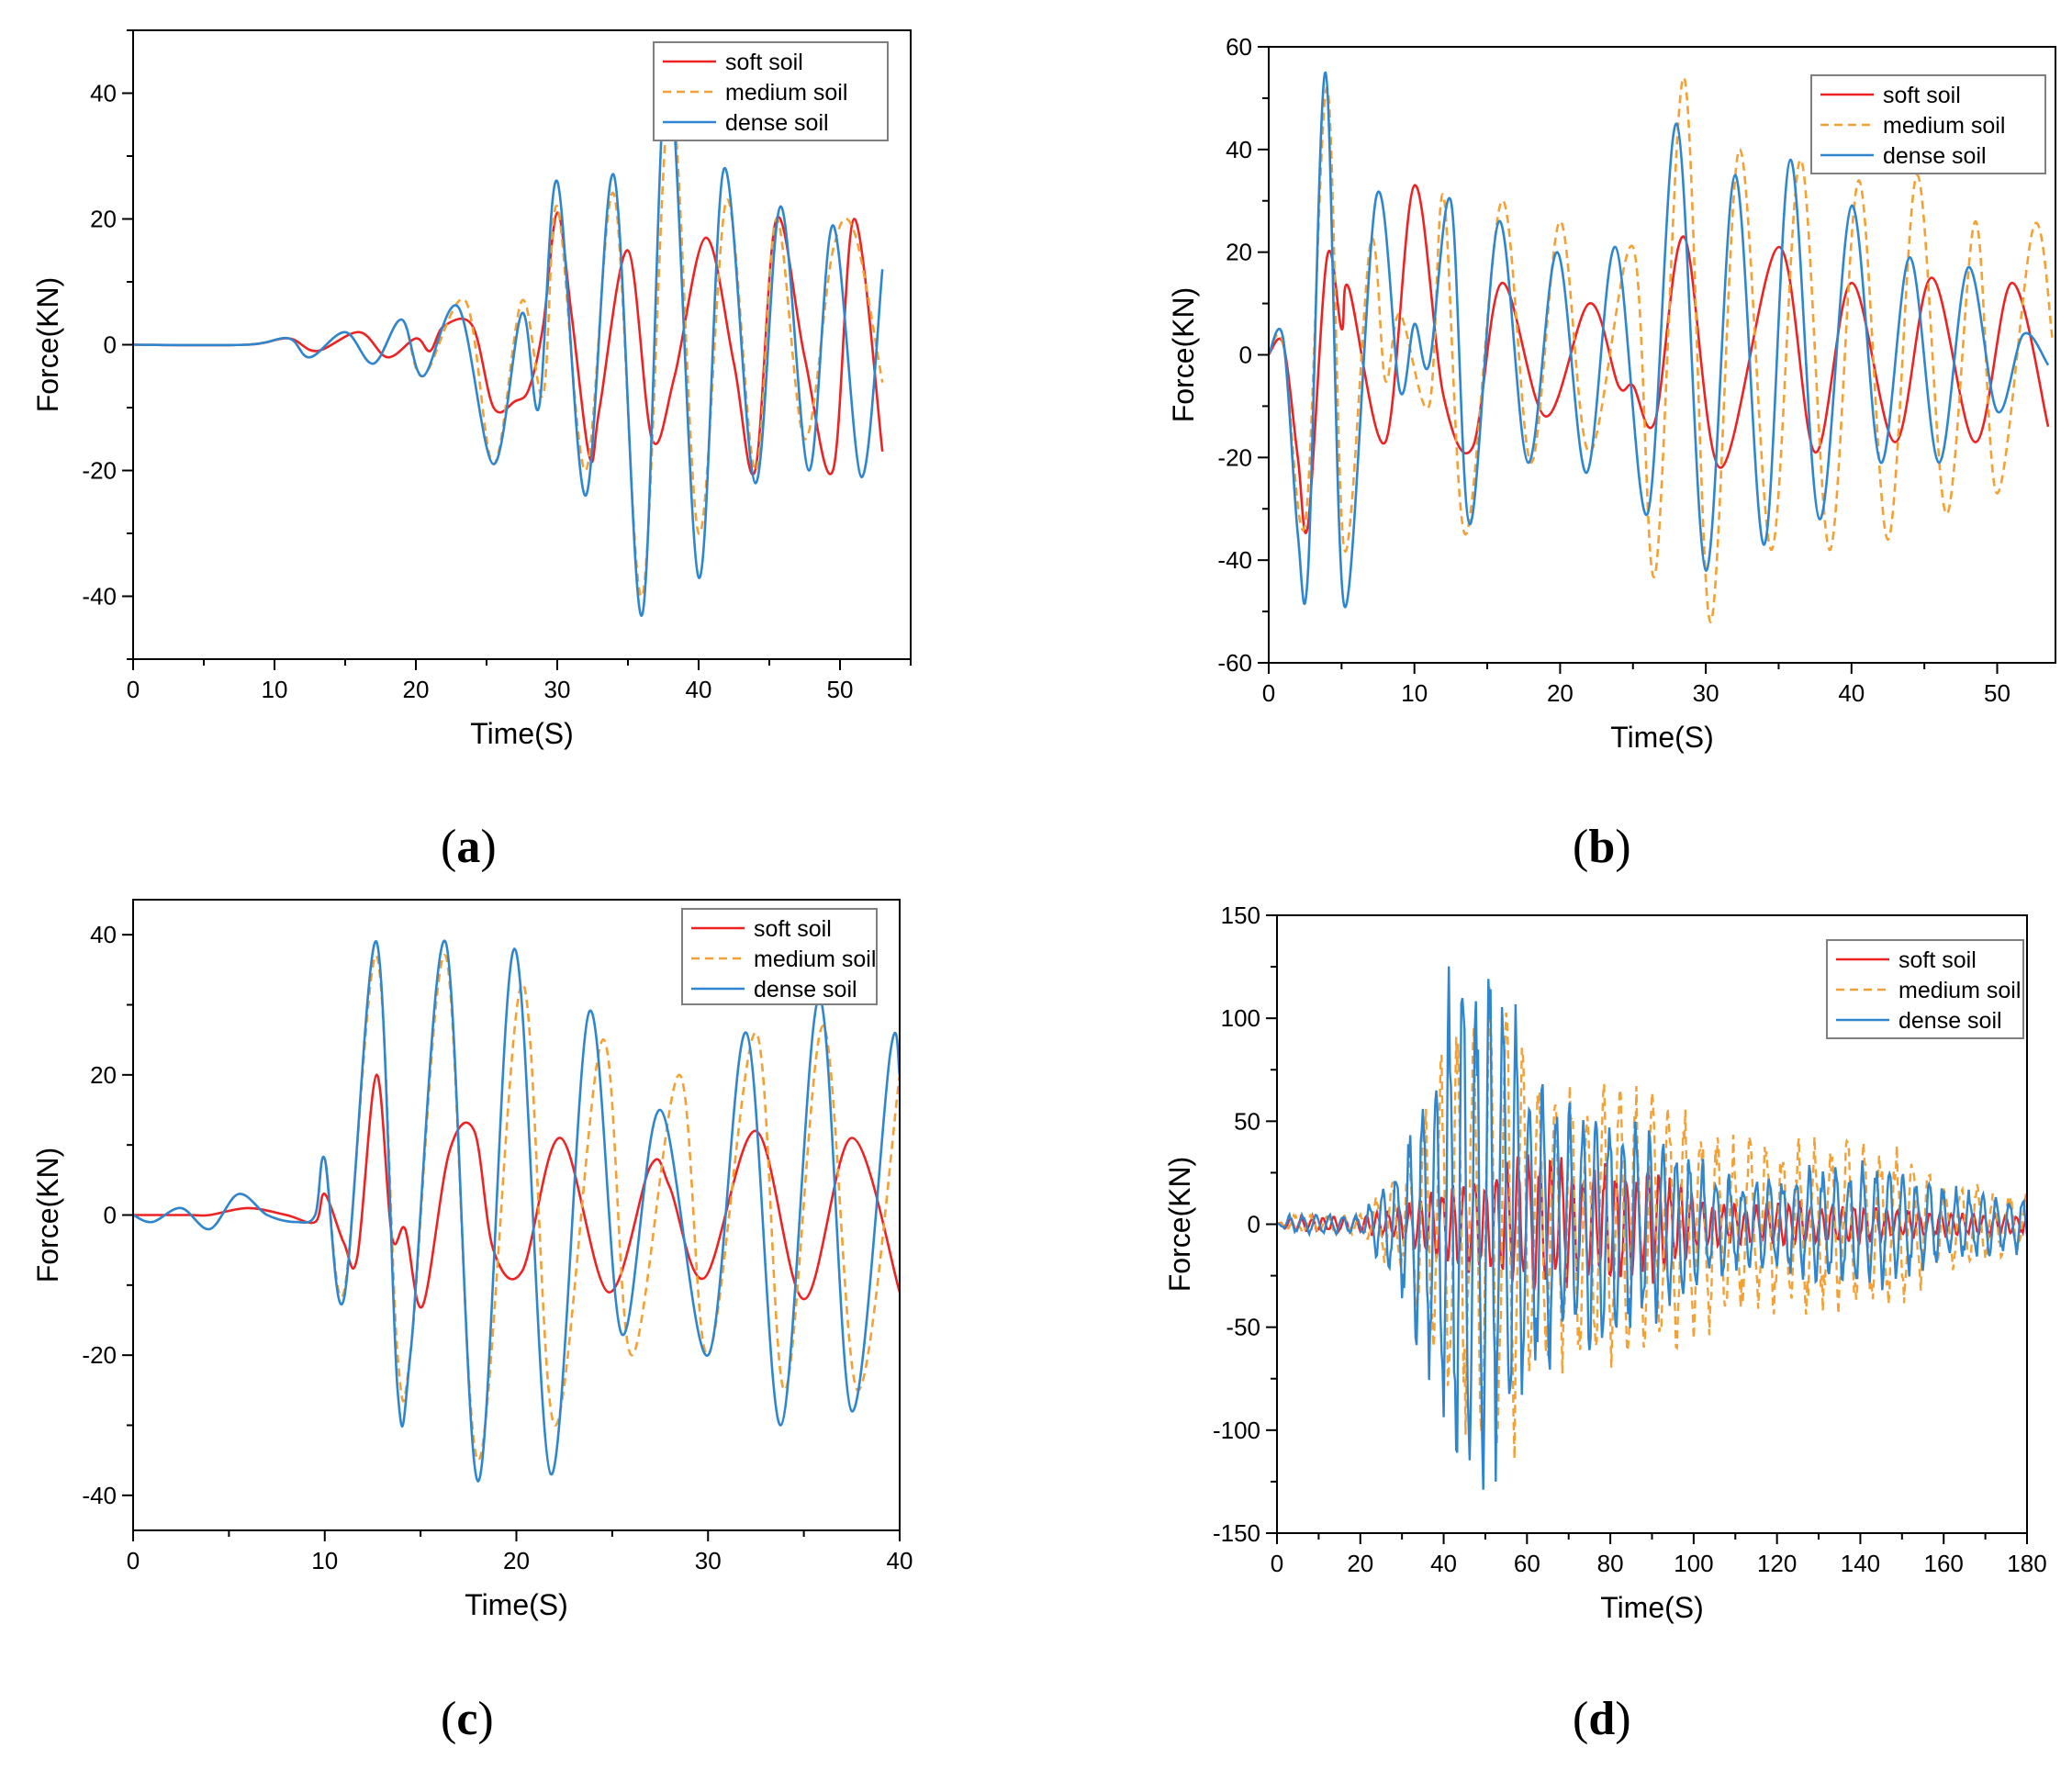 The image size is (2072, 1781). Describe the element at coordinates (516, 1604) in the screenshot. I see `x-axis-label-c: Time(S)` at that location.